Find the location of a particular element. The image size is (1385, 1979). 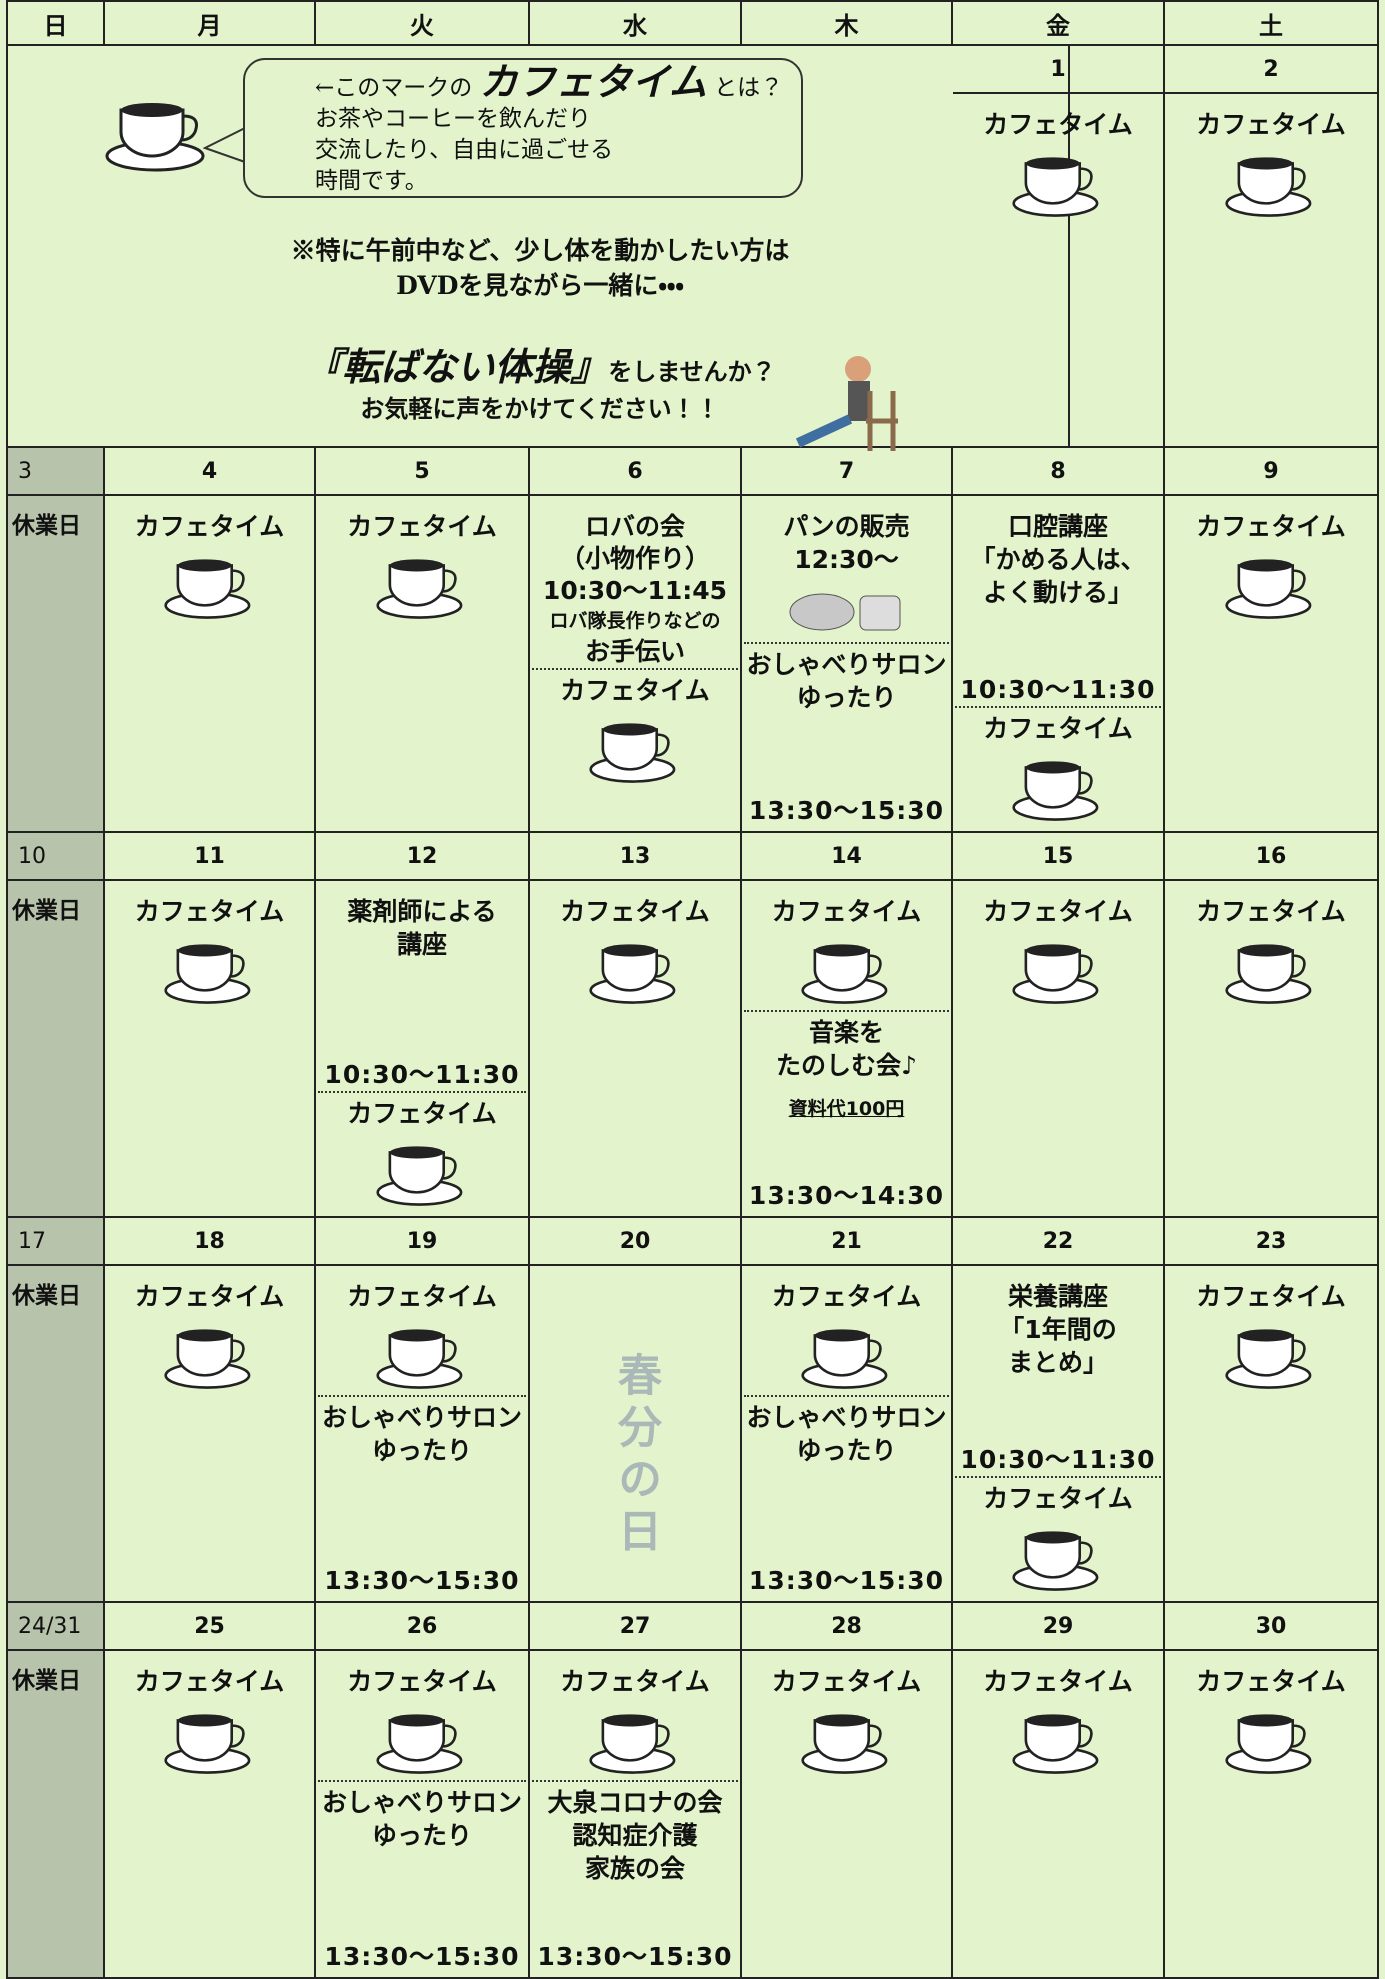

day-cell: 28 カフェタイム is located at coordinates (847, 1791).